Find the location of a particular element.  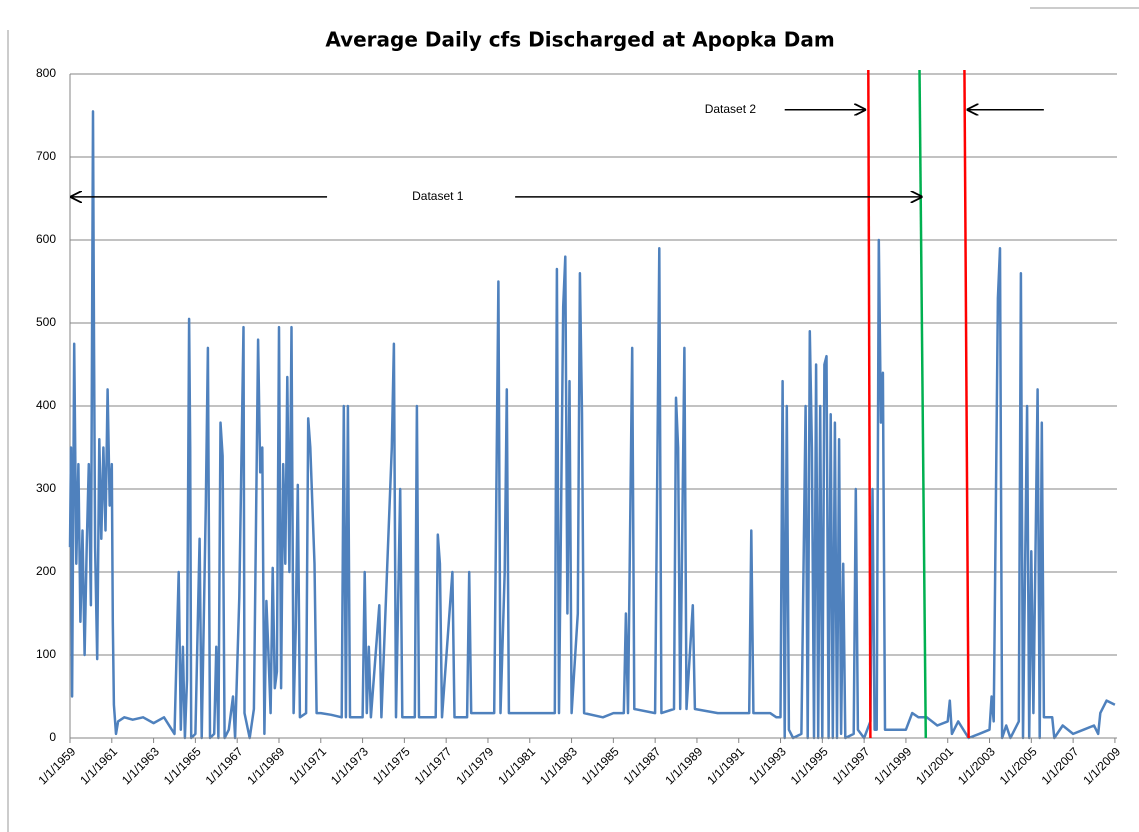

x-tick-label: 1/1/1999 is located at coordinates (892, 765).